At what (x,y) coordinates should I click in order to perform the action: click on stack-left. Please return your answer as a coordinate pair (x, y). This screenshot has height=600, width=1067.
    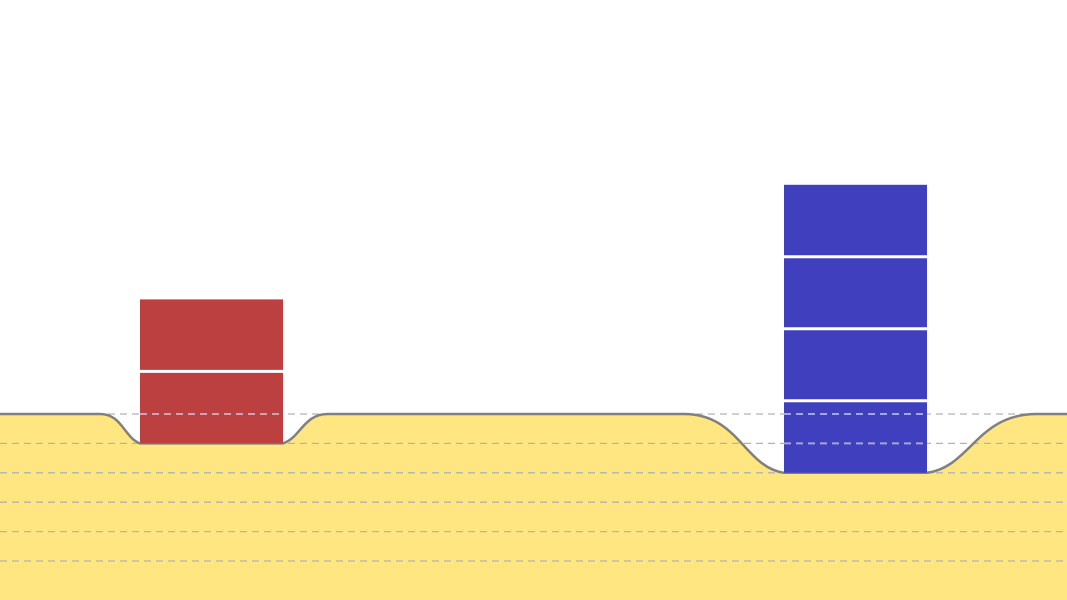
    Looking at the image, I should click on (211, 371).